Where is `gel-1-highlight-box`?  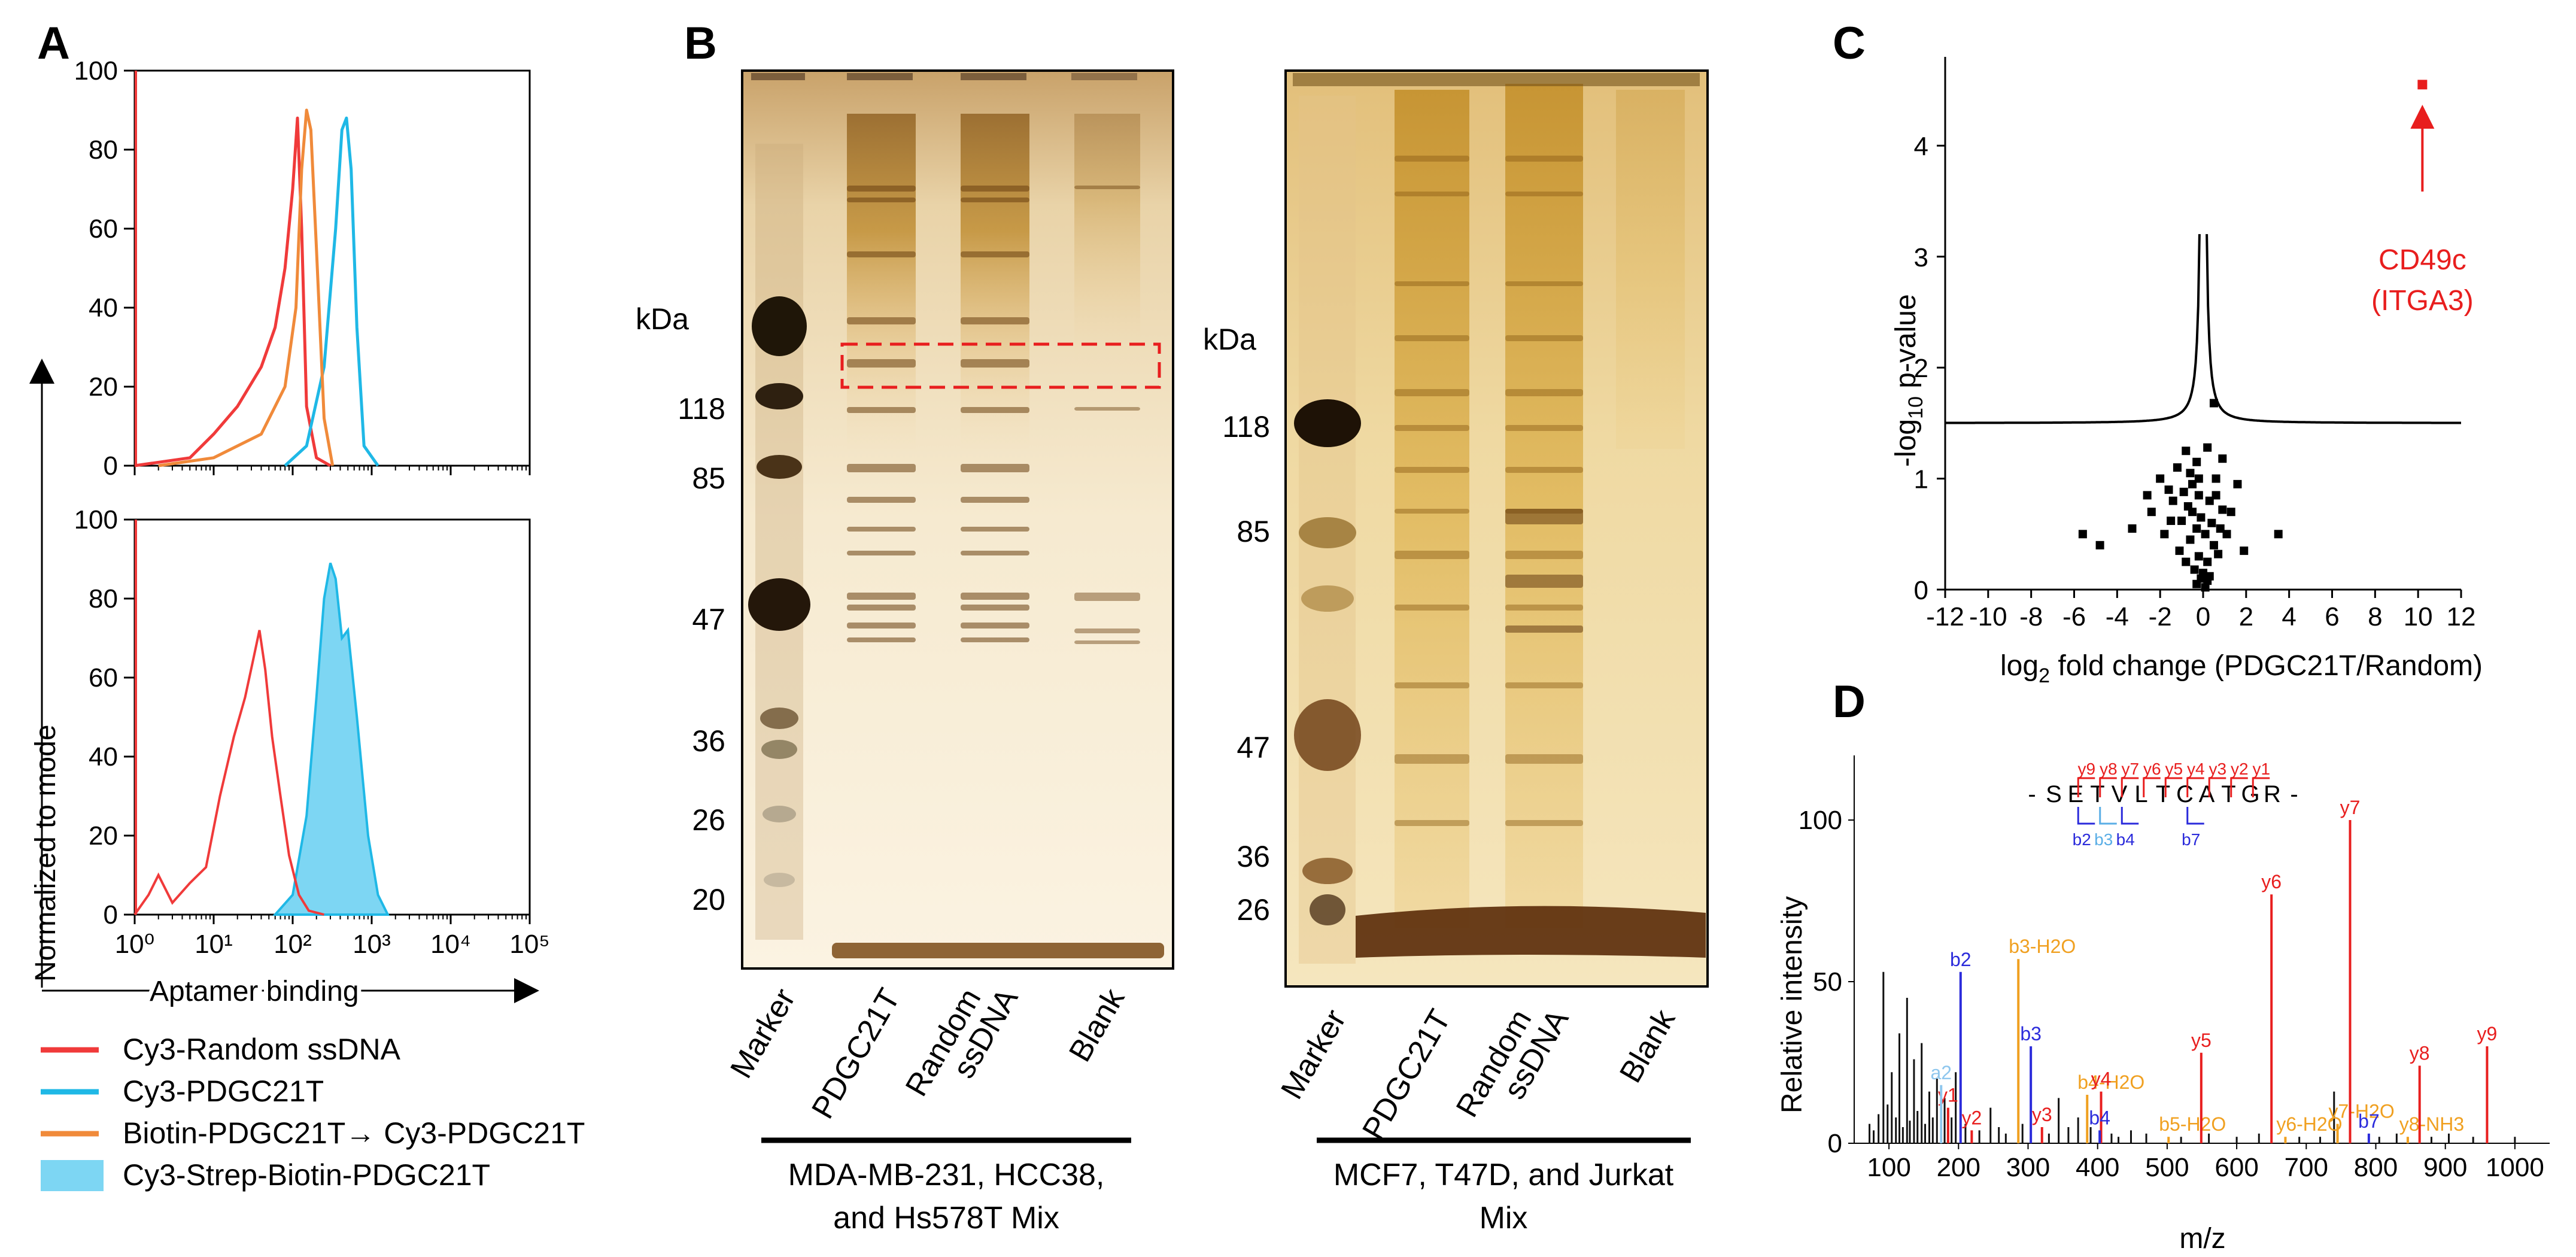
gel-1-highlight-box is located at coordinates (1000, 365).